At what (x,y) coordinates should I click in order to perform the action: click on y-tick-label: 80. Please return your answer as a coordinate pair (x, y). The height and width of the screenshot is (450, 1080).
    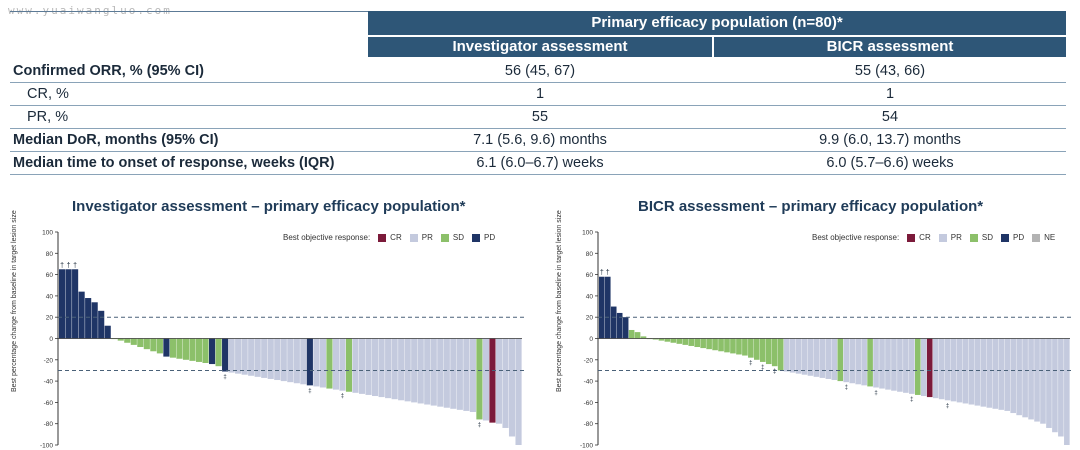
    Looking at the image, I should click on (50, 254).